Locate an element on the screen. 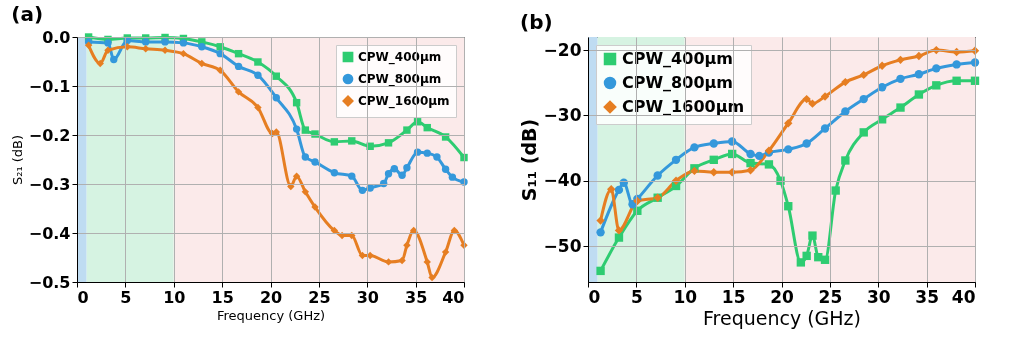 This screenshot has height=343, width=1031. y-tick-label: −0.1 is located at coordinates (49, 86).